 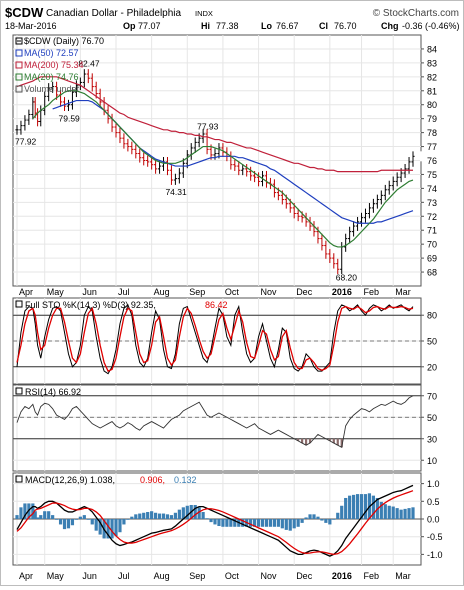 I want to click on price-annotation: 74.31, so click(x=176, y=192).